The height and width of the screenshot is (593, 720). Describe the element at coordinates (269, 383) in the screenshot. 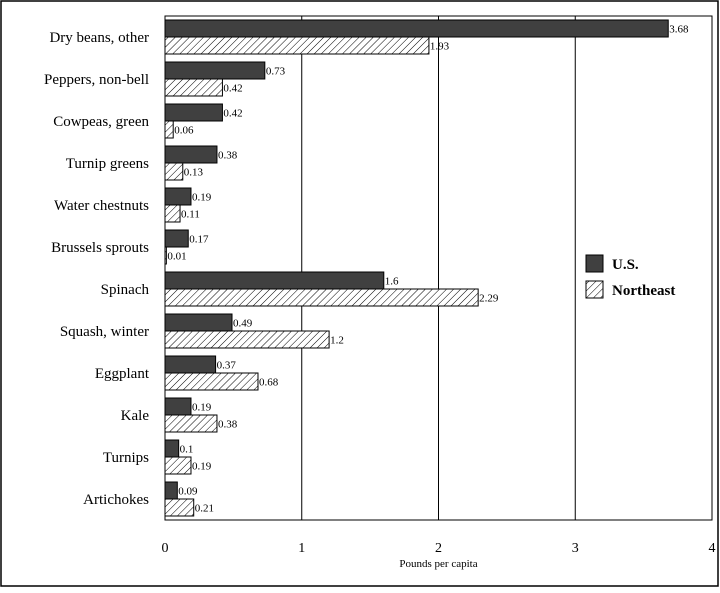

I see `data-label: 0.68` at that location.